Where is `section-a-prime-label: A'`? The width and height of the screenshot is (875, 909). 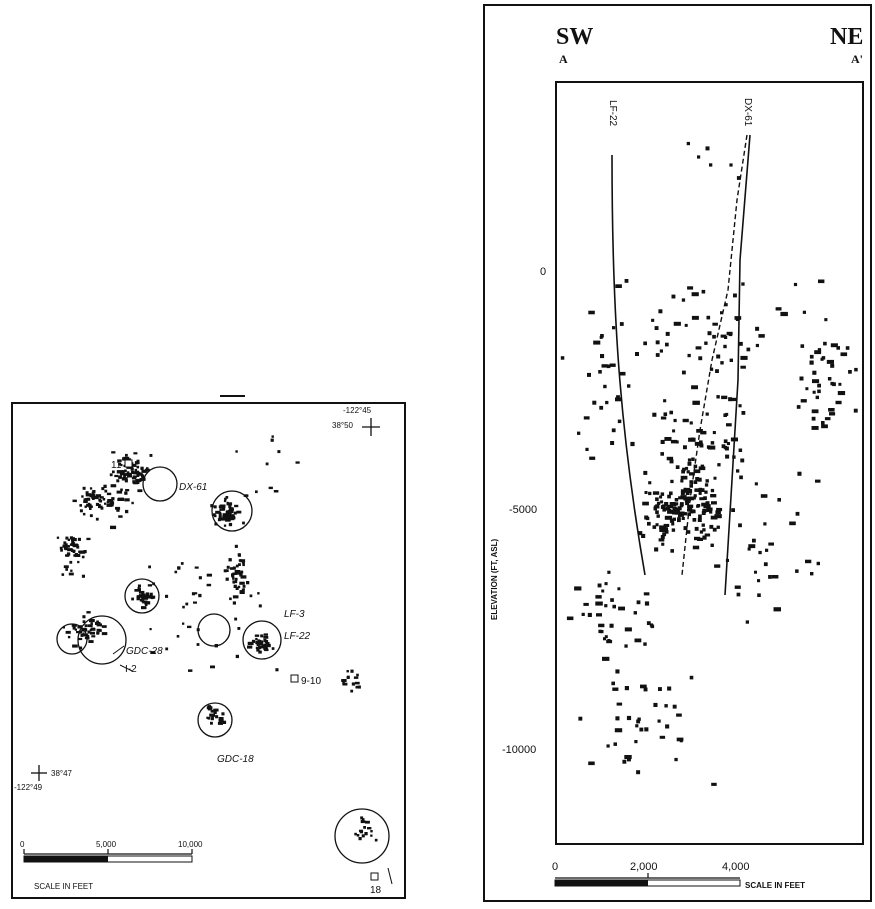 section-a-prime-label: A' is located at coordinates (857, 59).